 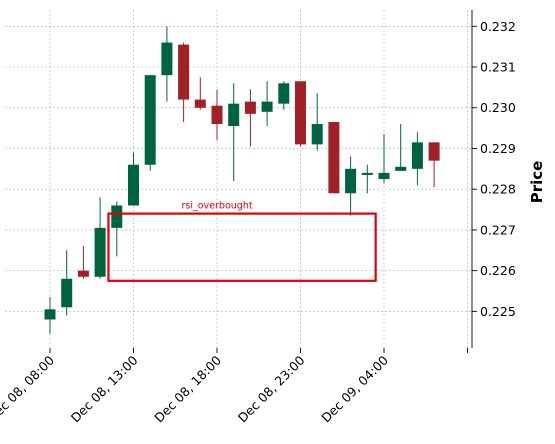 I want to click on y-axis-title: Price, so click(x=537, y=182).